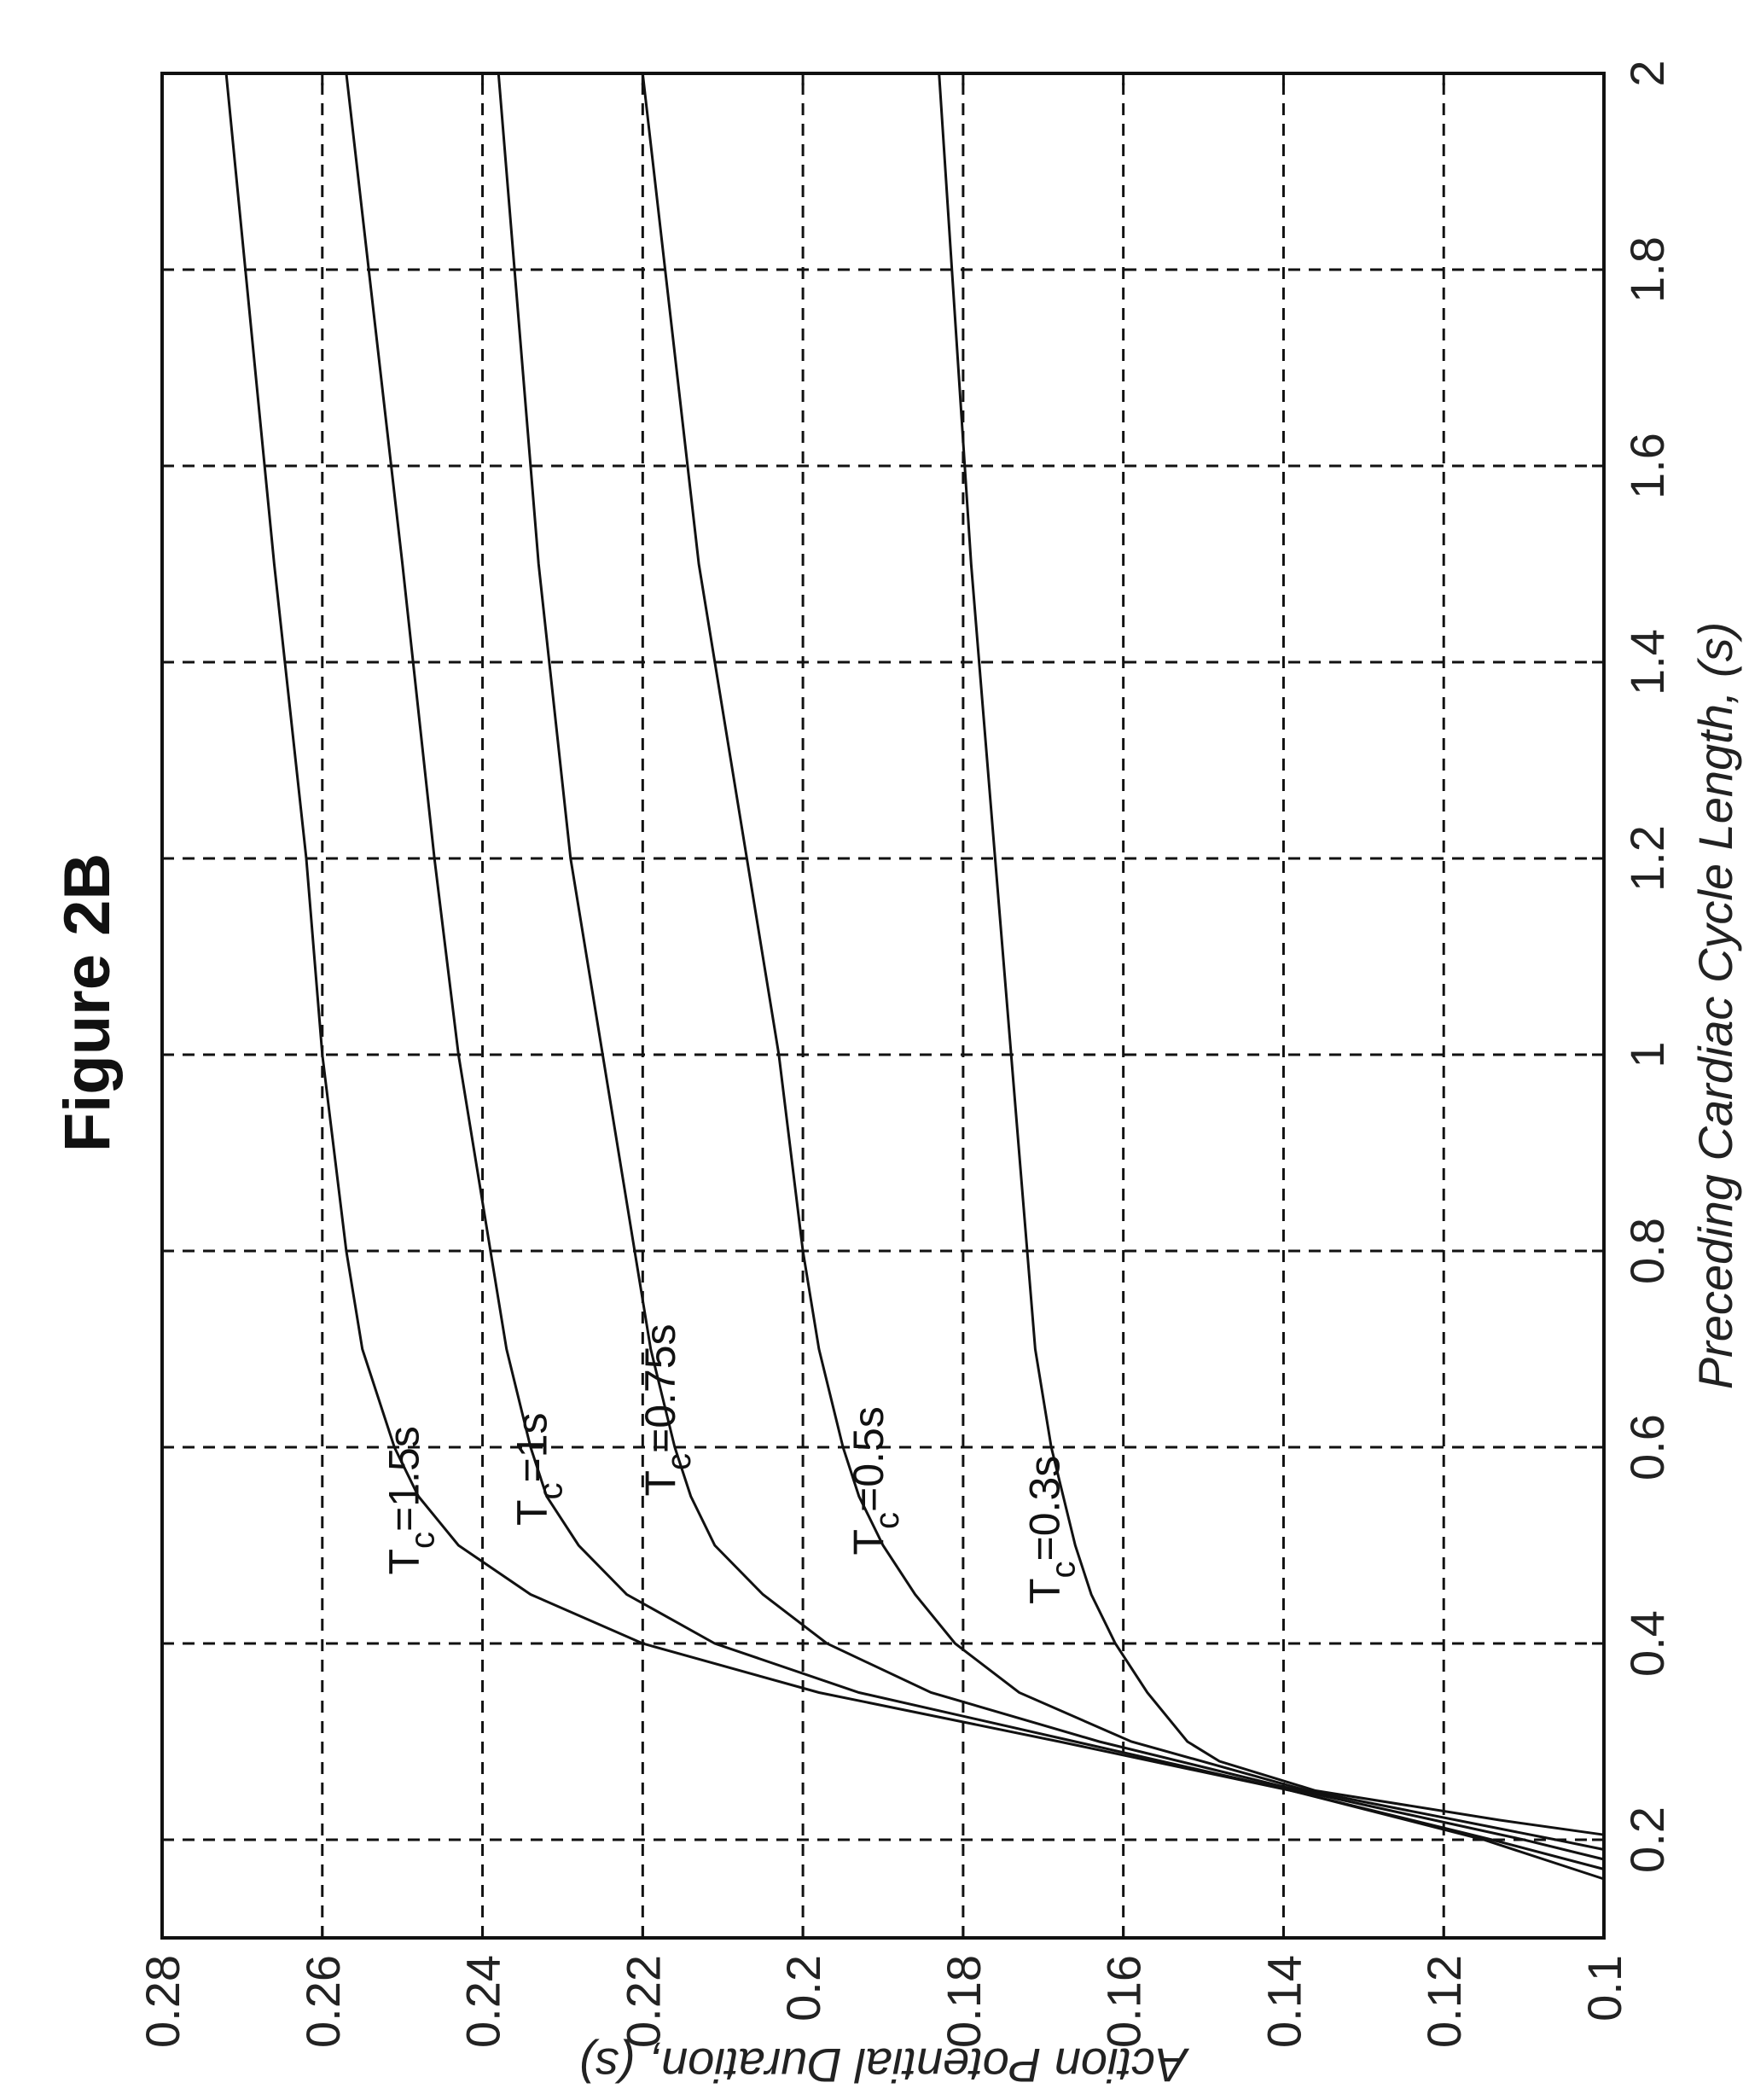 The height and width of the screenshot is (2100, 1743). What do you see at coordinates (1604, 1988) in the screenshot?
I see `y-tick-label: 0.1` at bounding box center [1604, 1988].